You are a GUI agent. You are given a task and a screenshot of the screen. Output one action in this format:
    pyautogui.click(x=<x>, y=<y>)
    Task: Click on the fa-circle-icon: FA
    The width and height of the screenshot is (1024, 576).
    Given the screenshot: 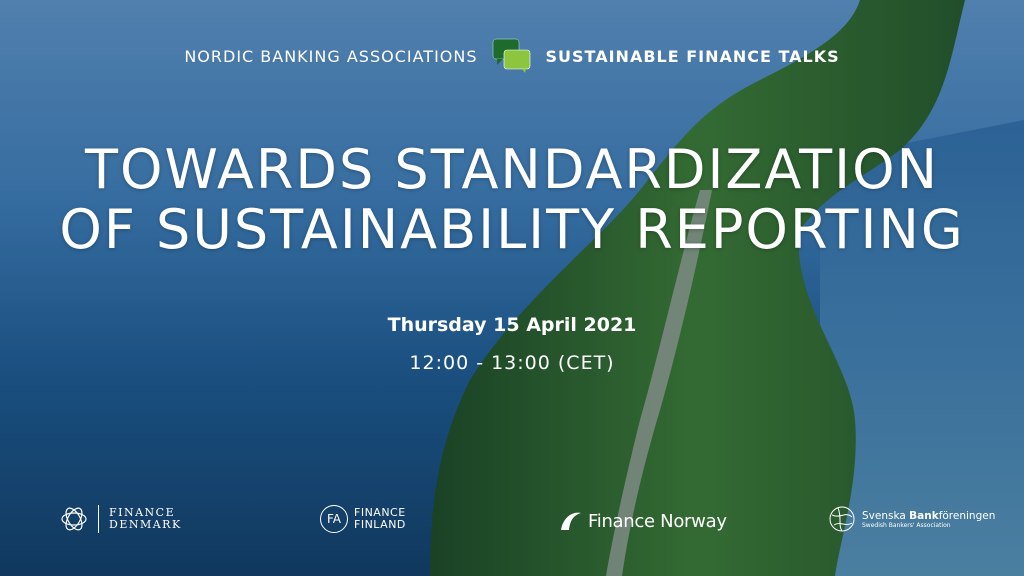 What is the action you would take?
    pyautogui.click(x=334, y=519)
    